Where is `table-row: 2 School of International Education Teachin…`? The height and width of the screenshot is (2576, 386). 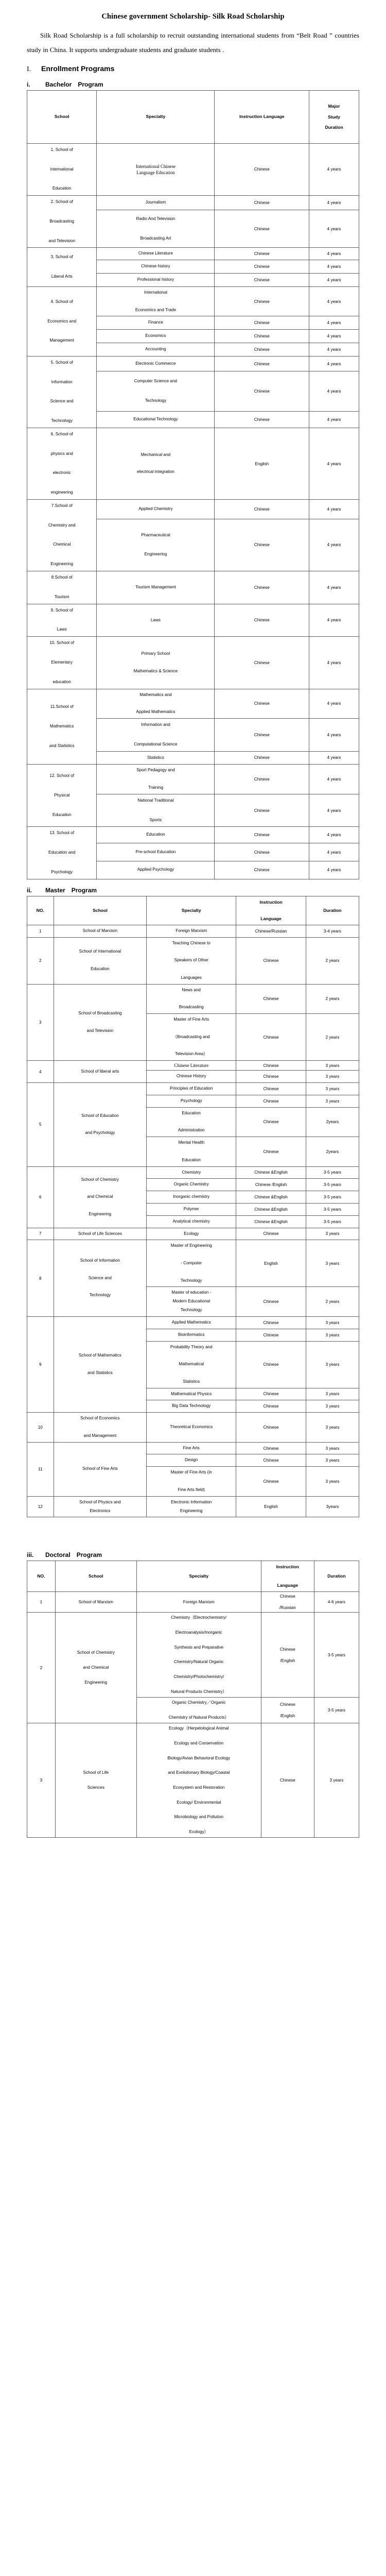 table-row: 2 School of International Education Teachin… is located at coordinates (194, 961).